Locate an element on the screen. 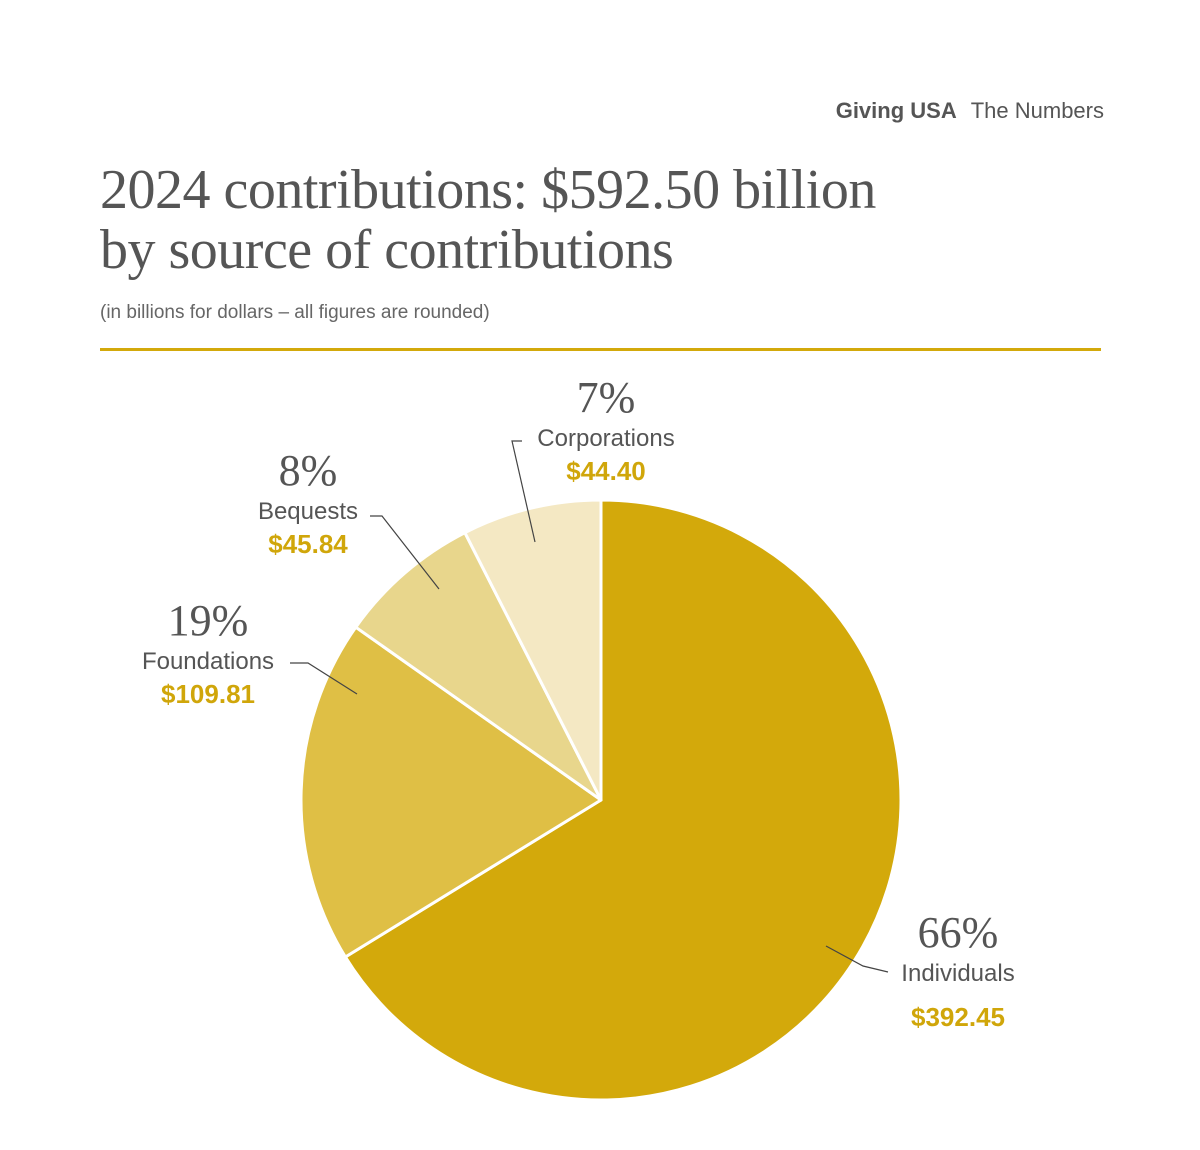 This screenshot has height=1150, width=1200. percent-label-foundations: 19% is located at coordinates (208, 620).